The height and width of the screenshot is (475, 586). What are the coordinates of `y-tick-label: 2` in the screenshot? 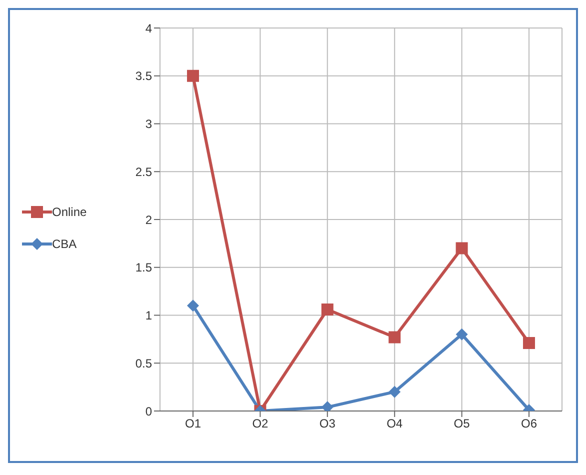 It's located at (148, 219).